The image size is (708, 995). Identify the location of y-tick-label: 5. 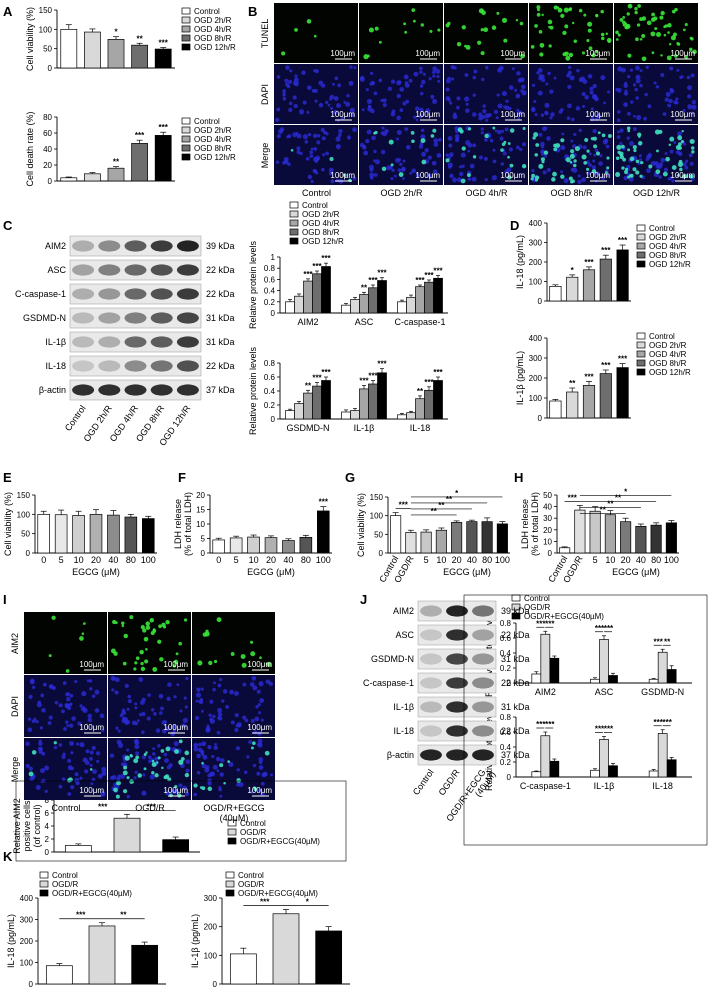
(203, 539).